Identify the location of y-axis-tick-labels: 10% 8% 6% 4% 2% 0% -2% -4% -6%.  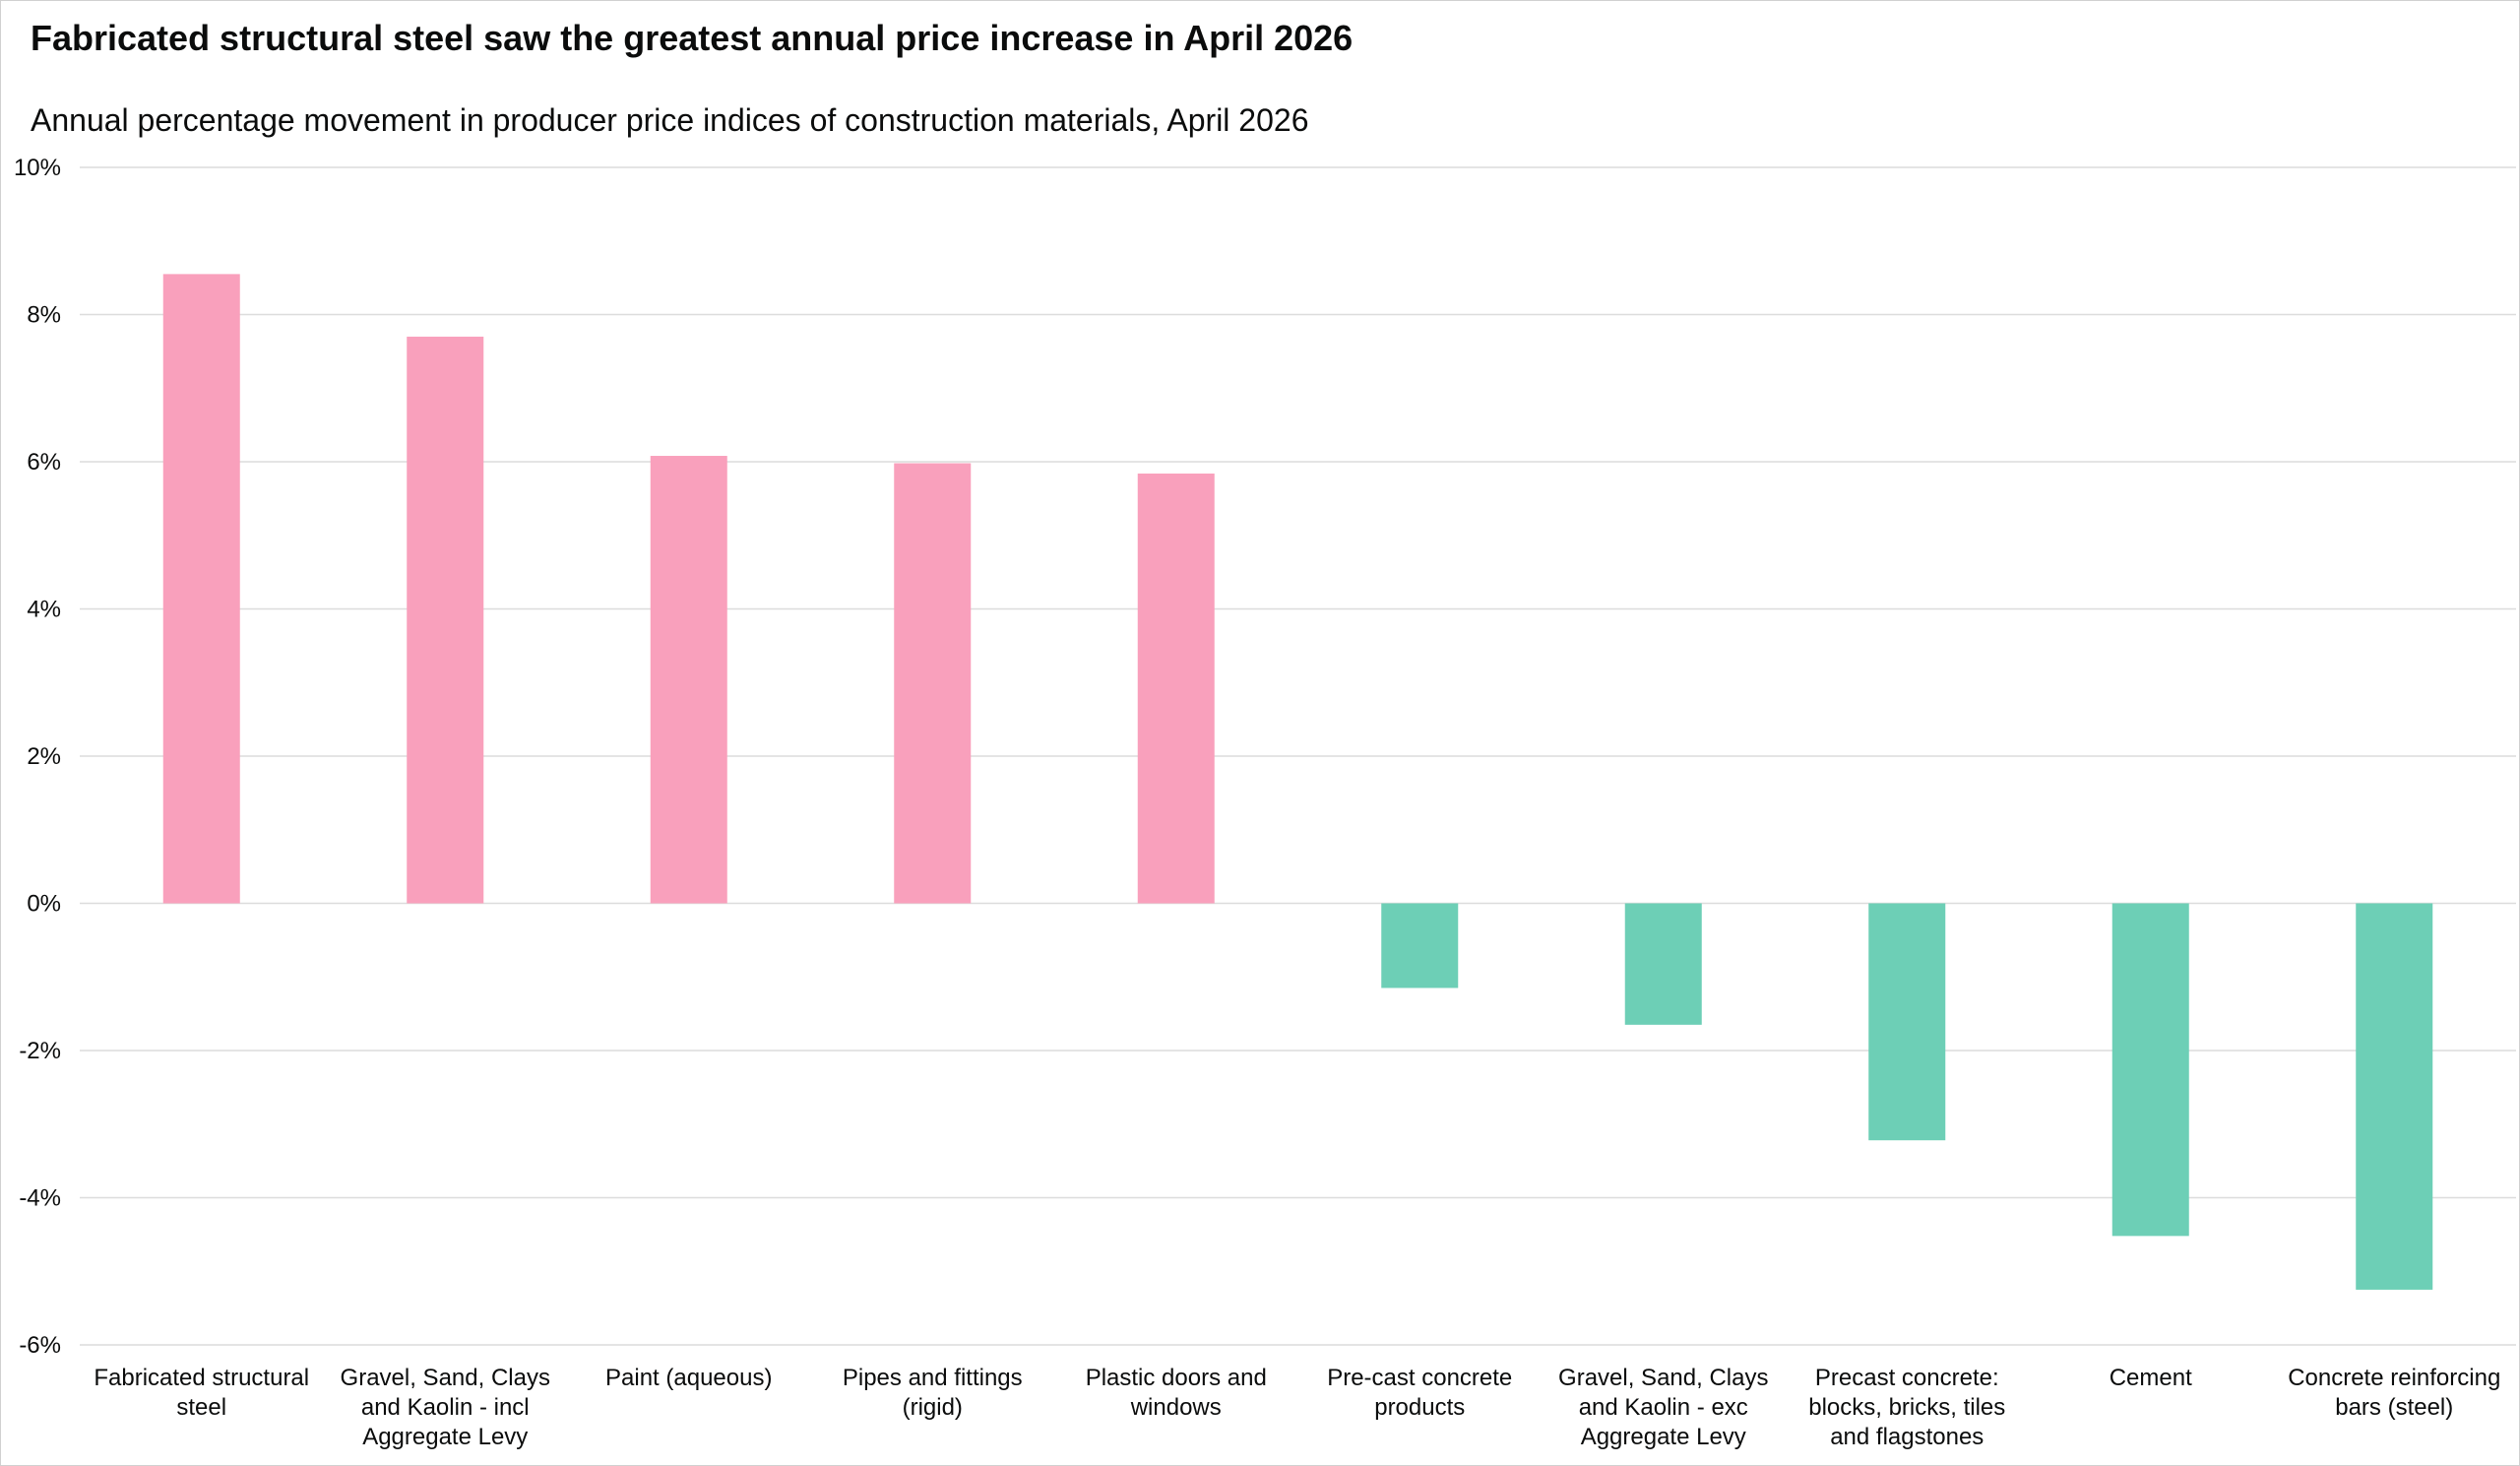
(37, 757).